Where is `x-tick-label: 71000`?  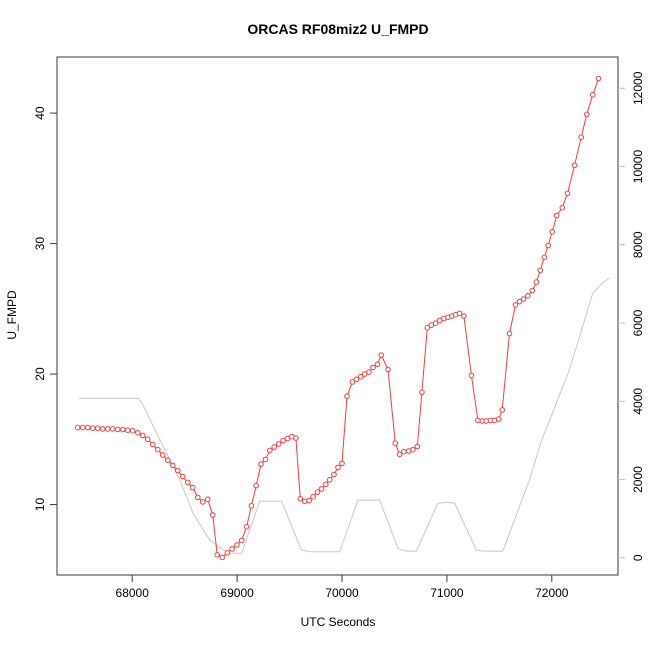
x-tick-label: 71000 is located at coordinates (447, 593).